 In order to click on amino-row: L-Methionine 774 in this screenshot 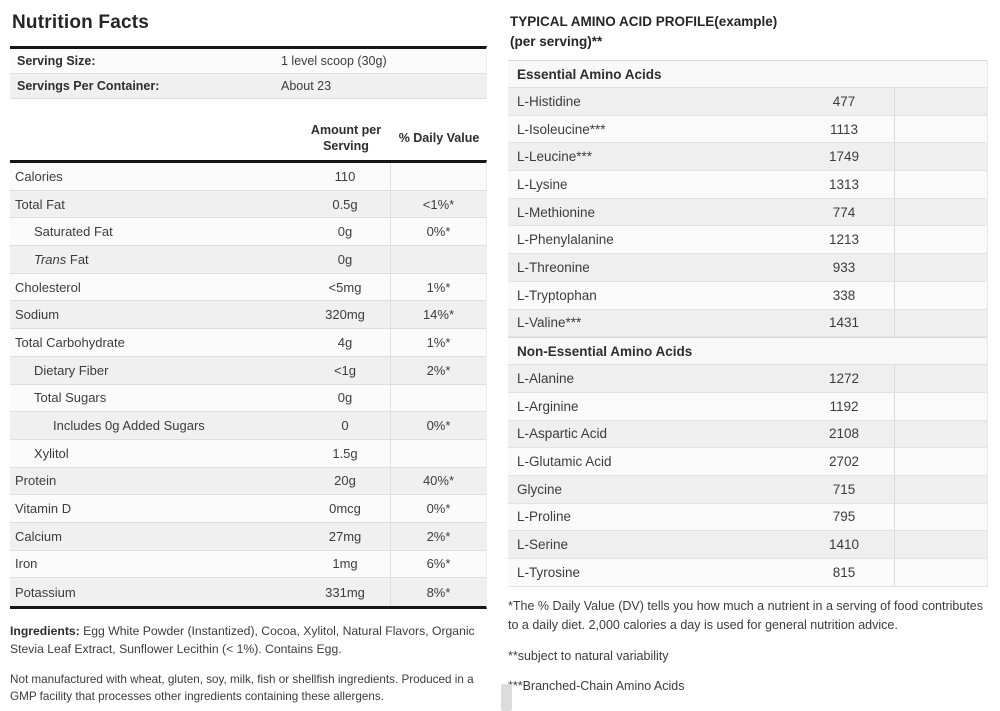, I will do `click(747, 212)`.